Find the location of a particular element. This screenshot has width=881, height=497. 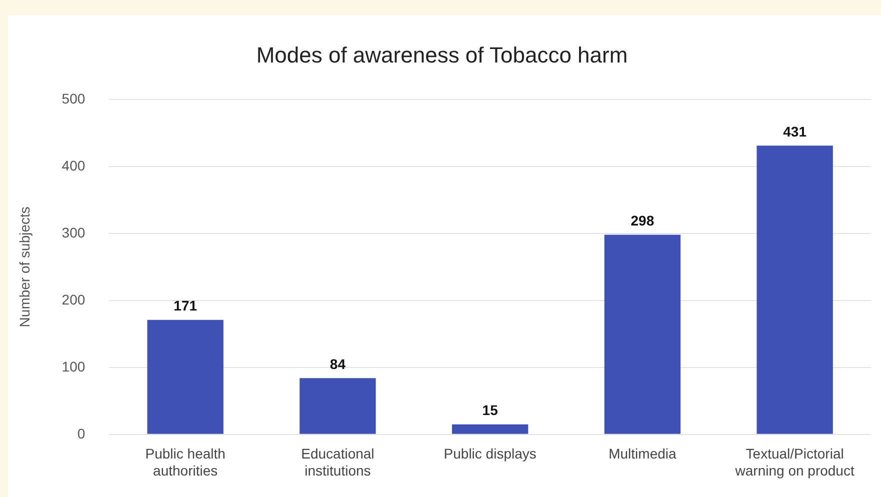

x-tick-label: Multimedia is located at coordinates (642, 454).